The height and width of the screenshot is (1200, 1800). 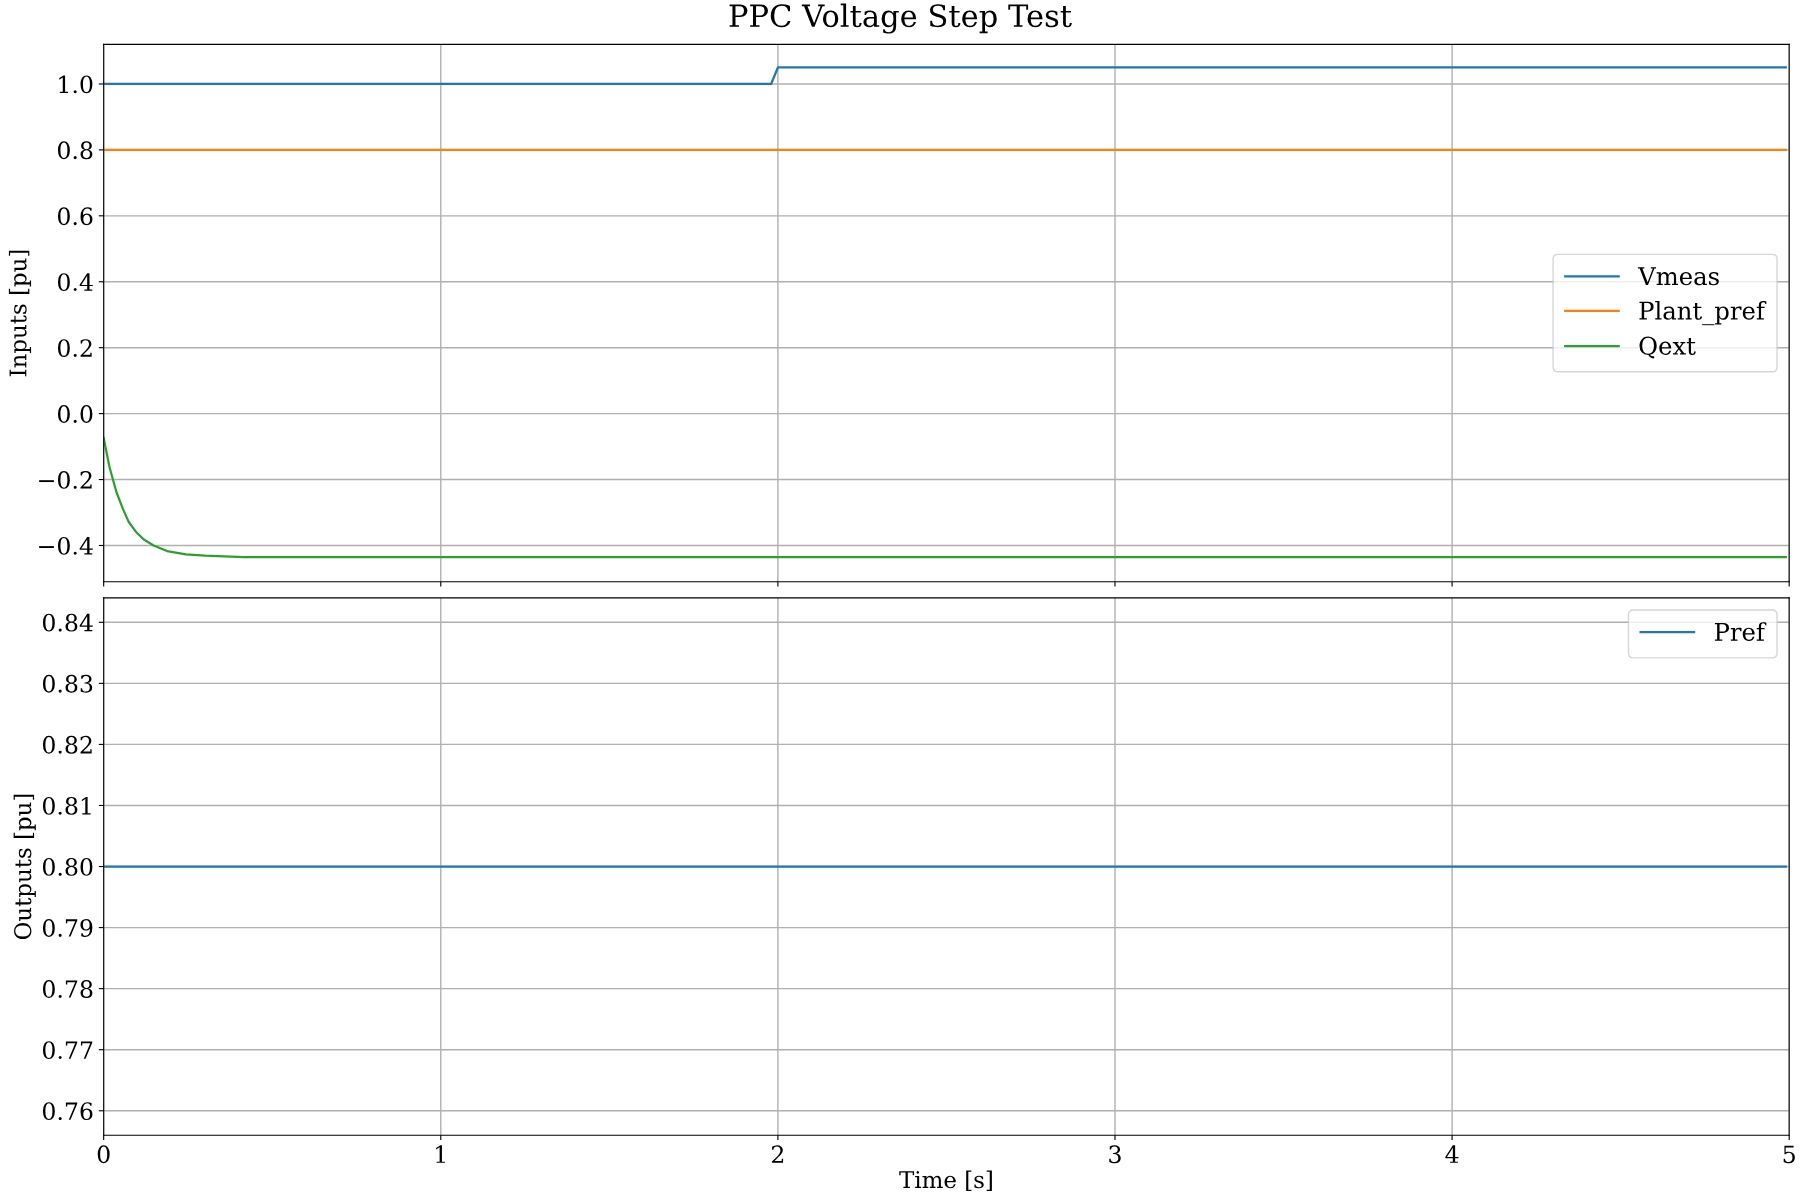 I want to click on y-tick-label: 0.79, so click(x=67, y=928).